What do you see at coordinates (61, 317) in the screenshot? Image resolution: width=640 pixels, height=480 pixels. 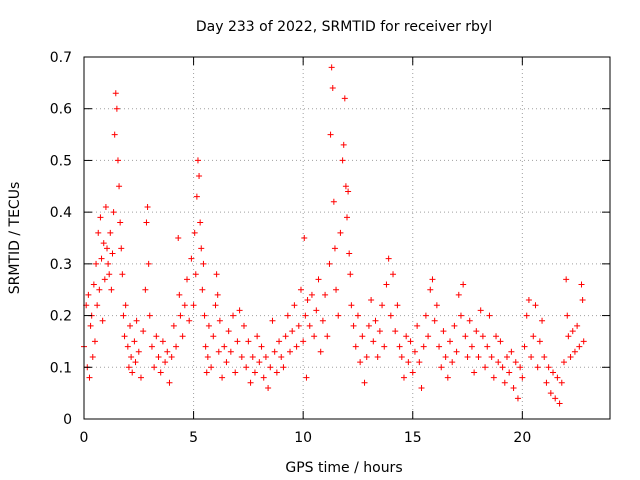 I see `y-tick-label: 0.2` at bounding box center [61, 317].